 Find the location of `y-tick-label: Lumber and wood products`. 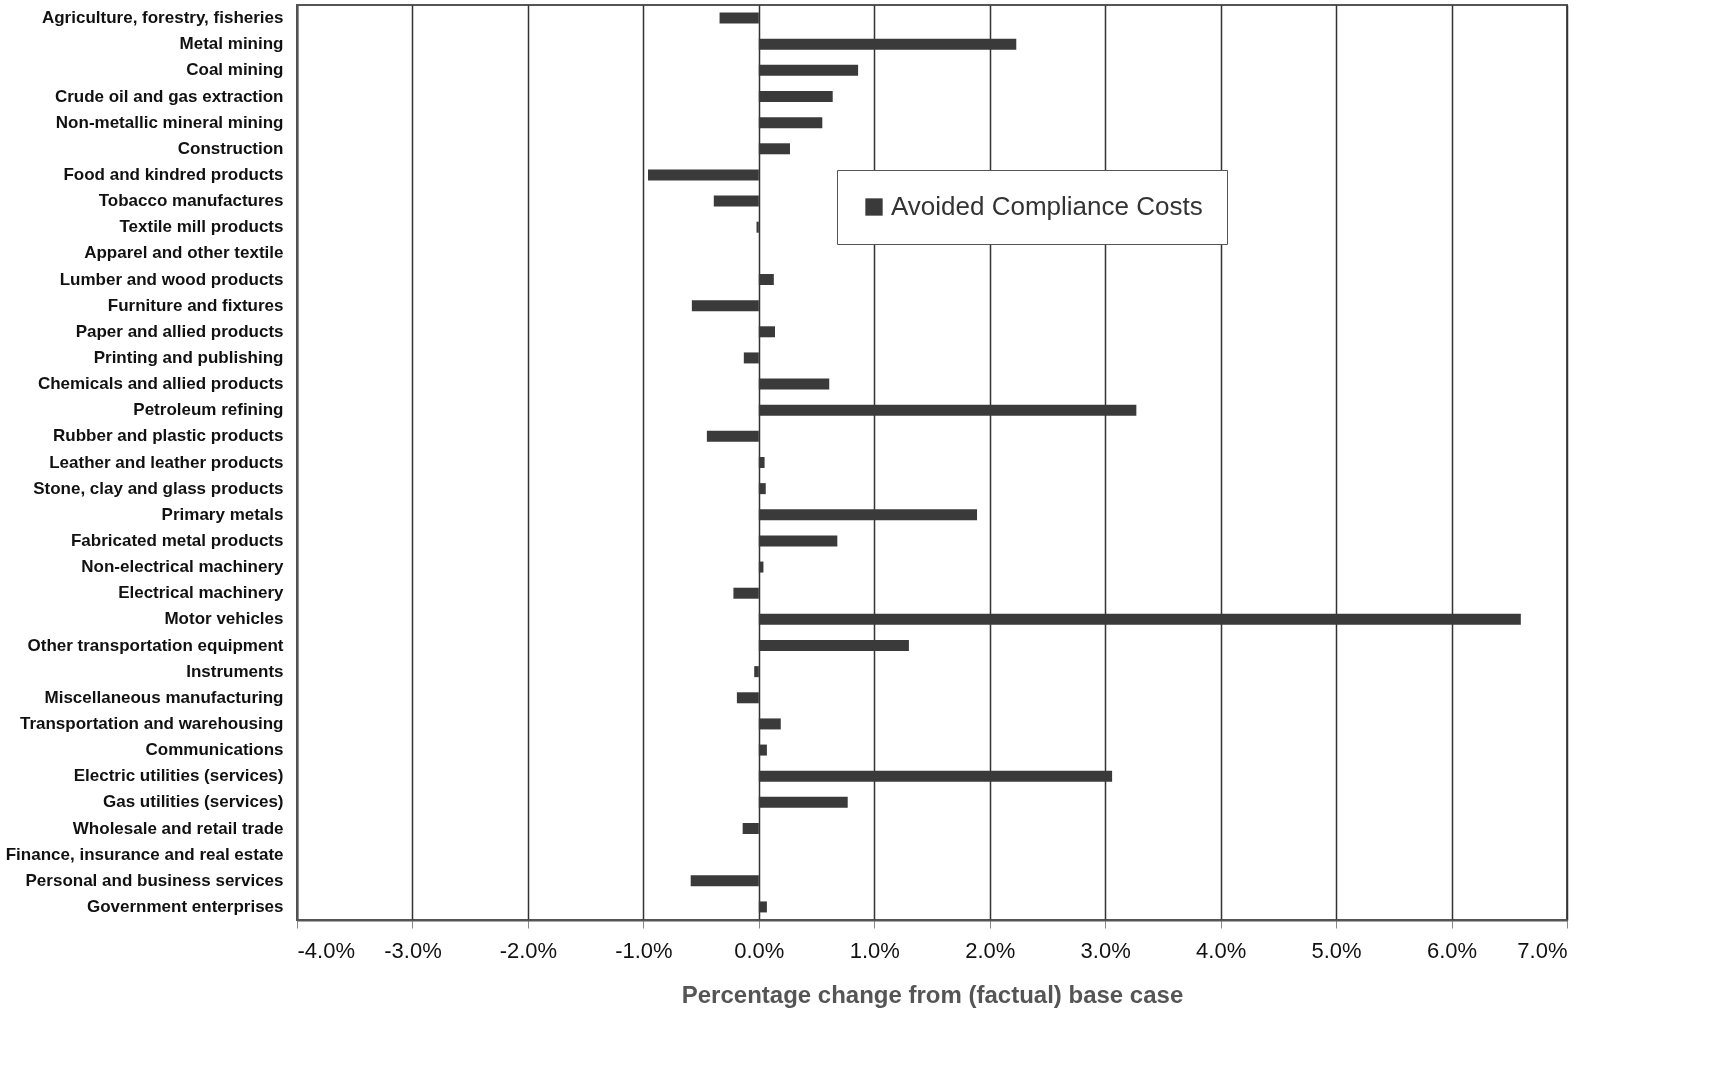

y-tick-label: Lumber and wood products is located at coordinates (171, 279).